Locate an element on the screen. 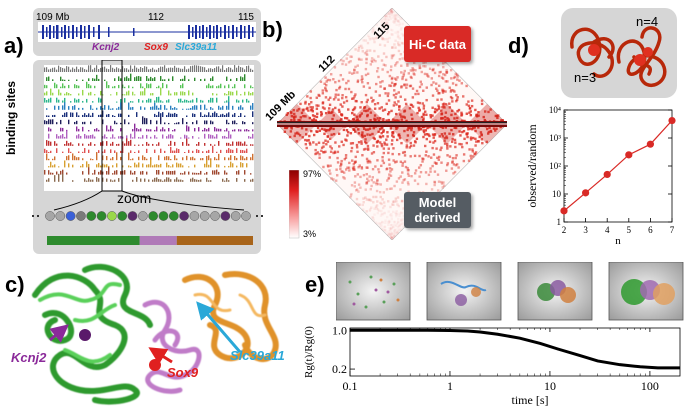 Image resolution: width=685 pixels, height=409 pixels. panel-label-d: d) is located at coordinates (518, 45).